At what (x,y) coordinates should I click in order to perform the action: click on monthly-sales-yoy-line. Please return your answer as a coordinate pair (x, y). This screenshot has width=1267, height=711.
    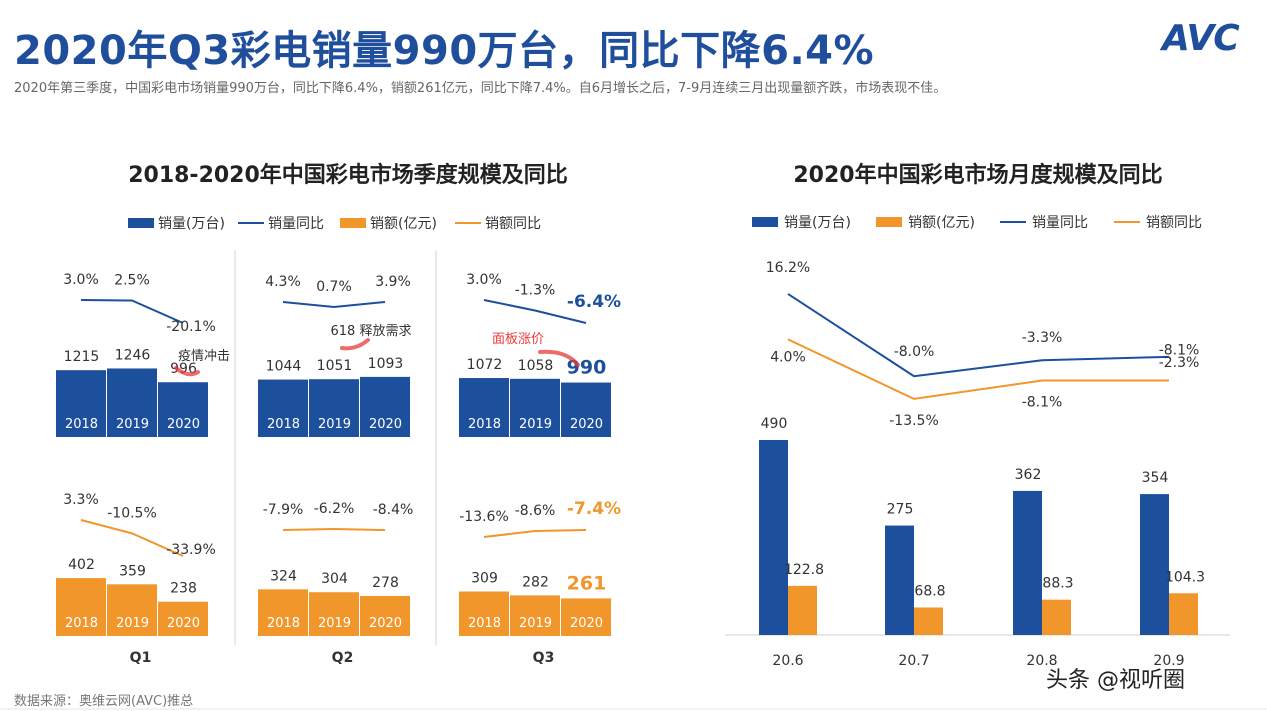
    Looking at the image, I should click on (978, 369).